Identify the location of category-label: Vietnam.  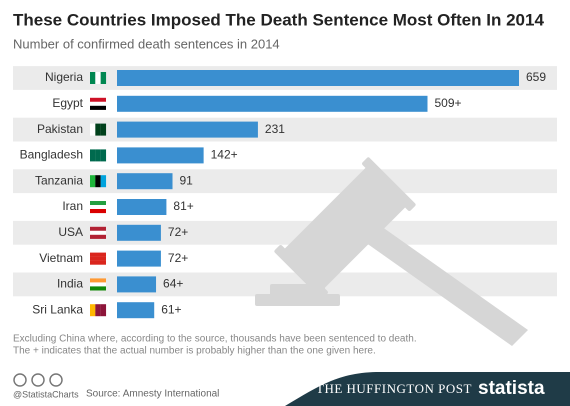
(61, 258).